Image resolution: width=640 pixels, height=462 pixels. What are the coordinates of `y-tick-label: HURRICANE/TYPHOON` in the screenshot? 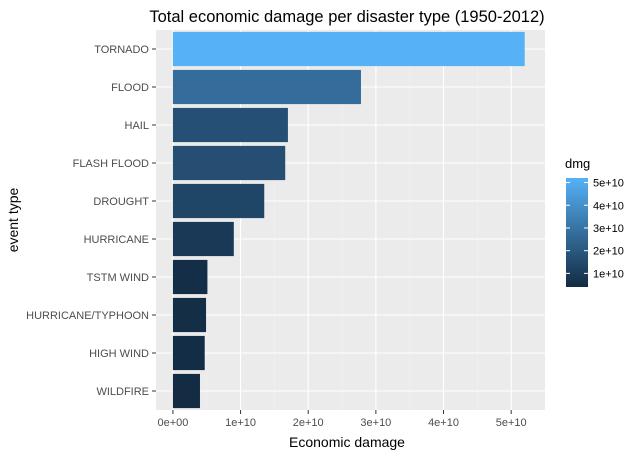 It's located at (87, 316).